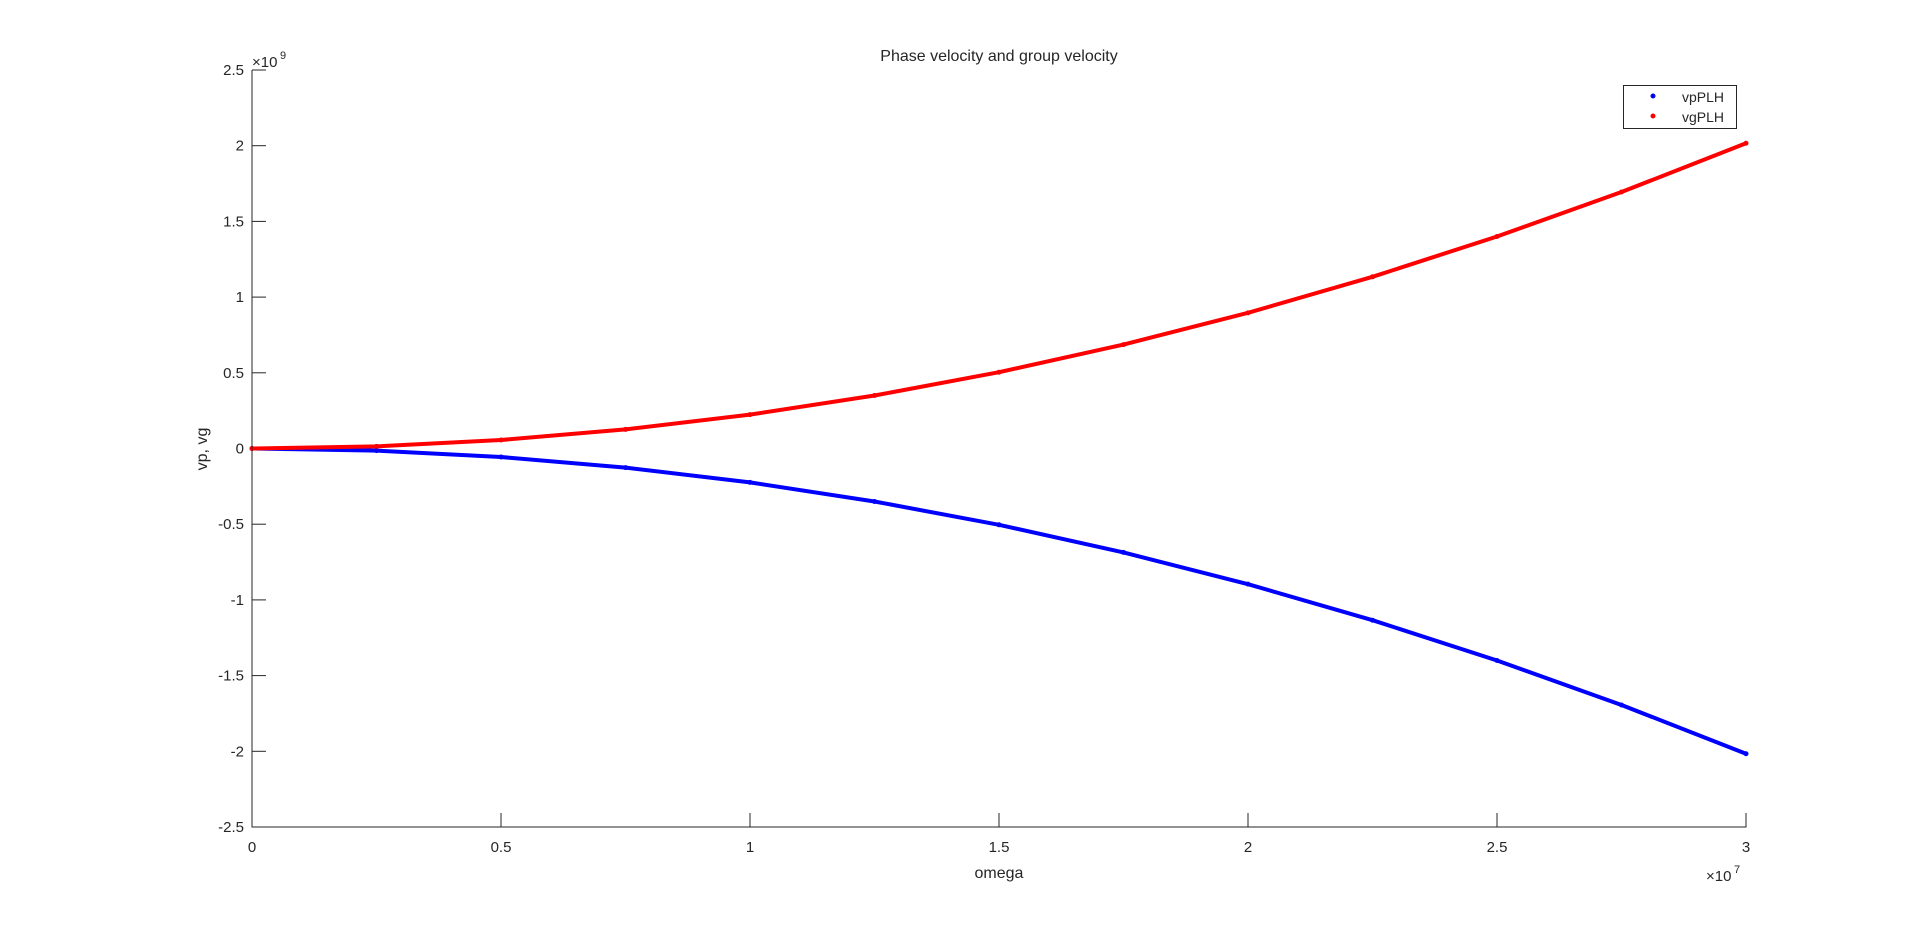 This screenshot has width=1920, height=927. I want to click on x-tick-label: 3, so click(1746, 847).